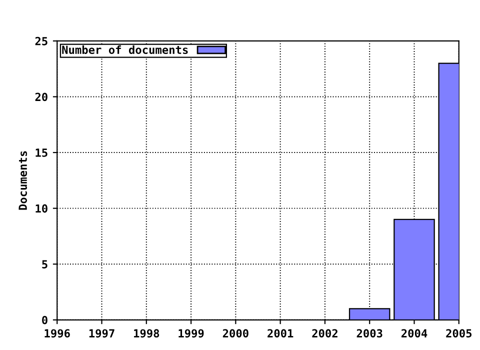  I want to click on x-tick-label: 2004, so click(414, 333).